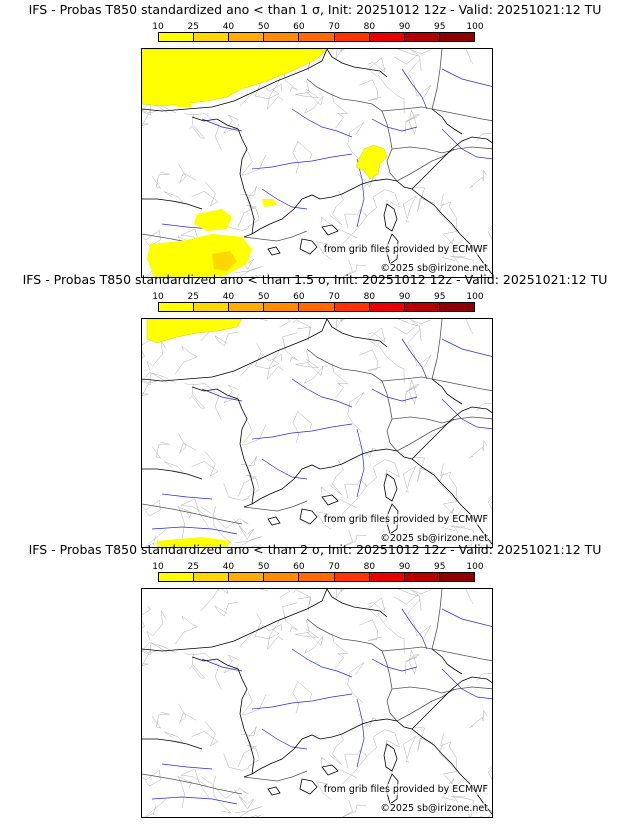  I want to click on legend-tick-label: 90, so click(404, 297).